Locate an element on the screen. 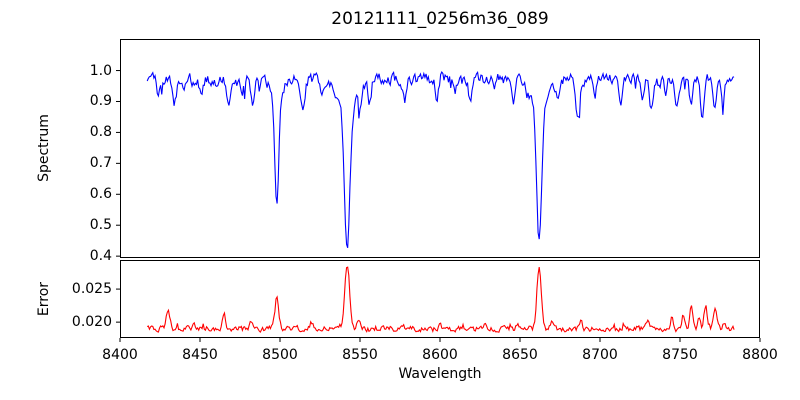  spectrum-ytick-label: 0.4 is located at coordinates (100, 256).